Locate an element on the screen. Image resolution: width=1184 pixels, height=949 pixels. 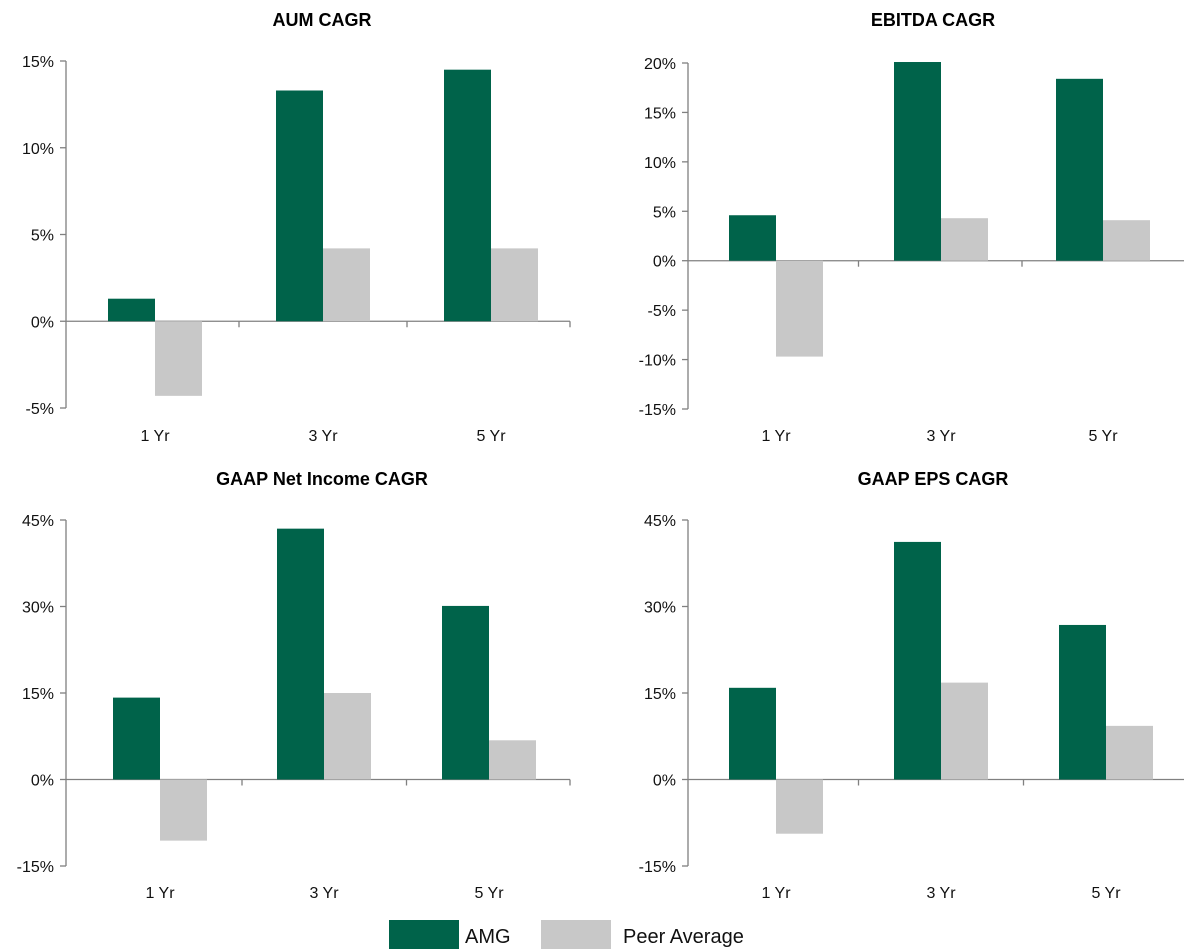
chart-title: GAAP EPS CAGR is located at coordinates (933, 479).